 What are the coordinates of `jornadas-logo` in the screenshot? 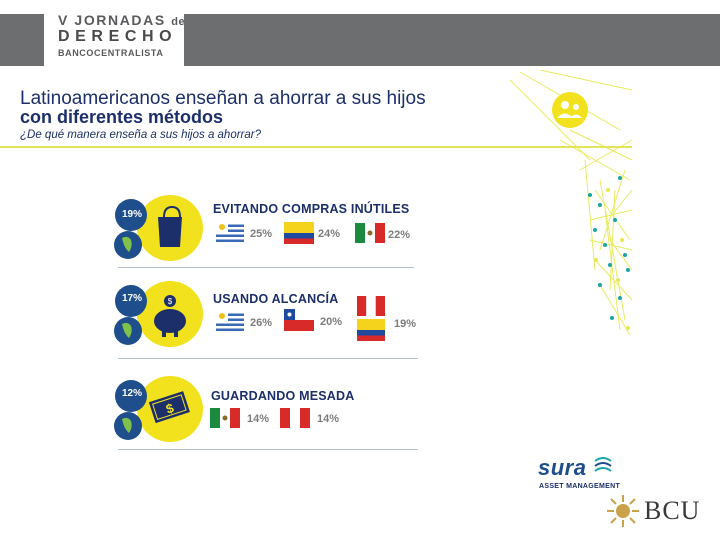 It's located at (114, 33).